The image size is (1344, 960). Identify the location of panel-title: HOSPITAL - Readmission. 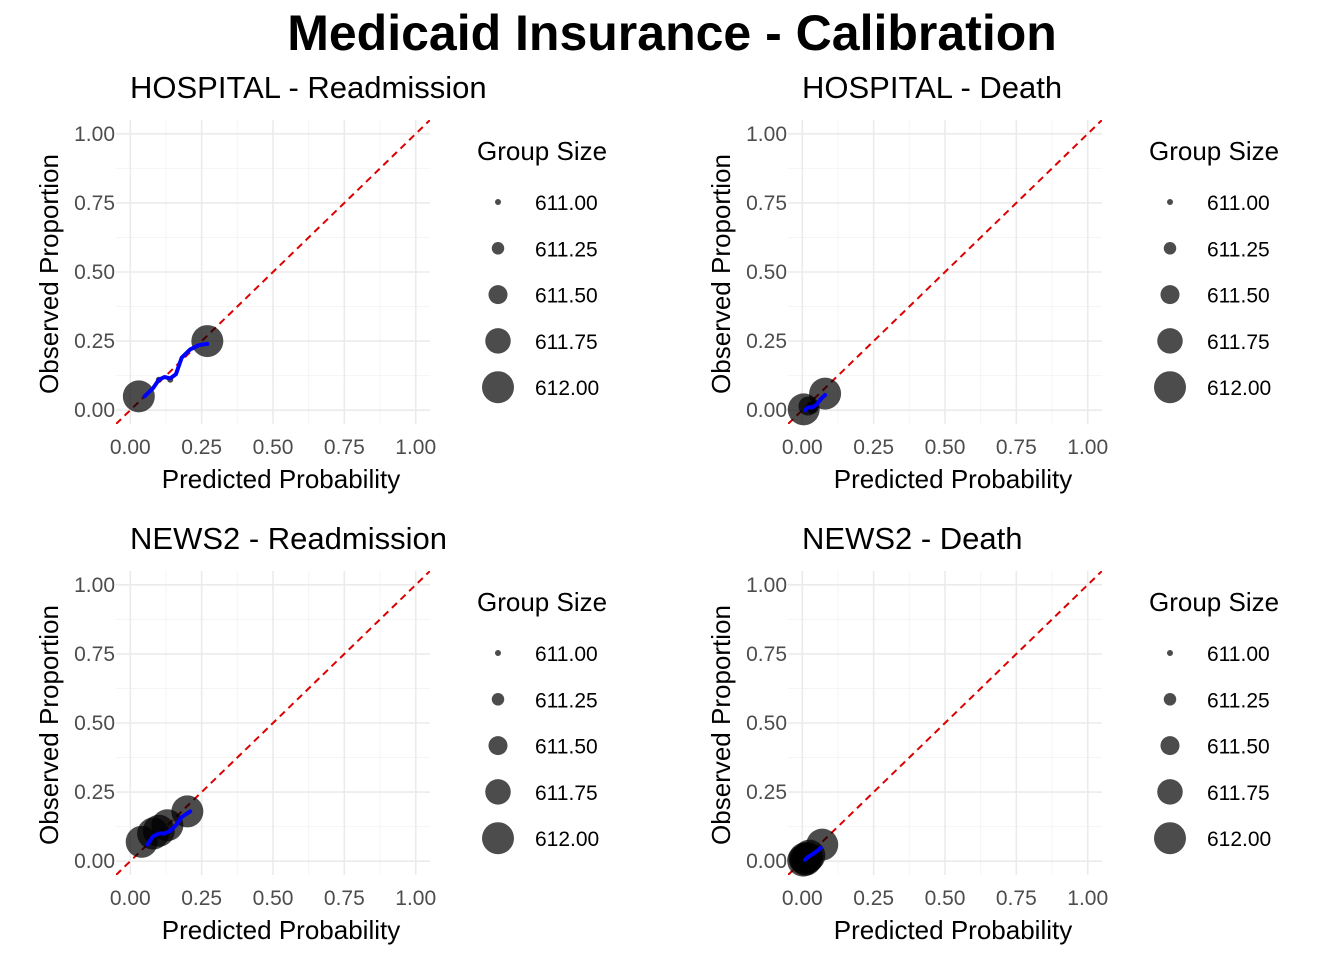
(308, 87).